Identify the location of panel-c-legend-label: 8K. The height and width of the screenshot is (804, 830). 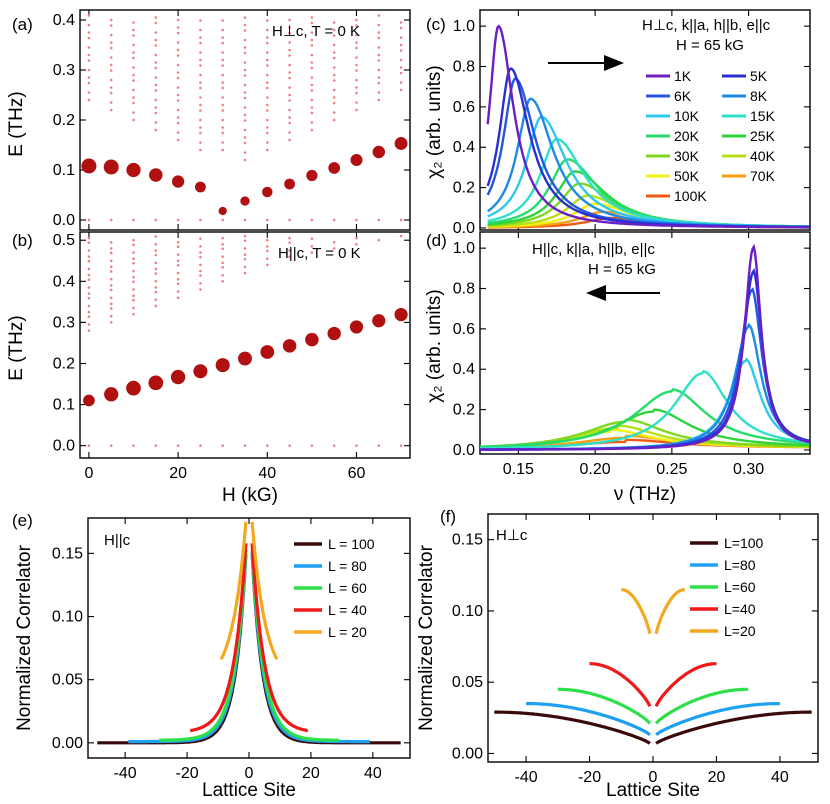
(759, 96).